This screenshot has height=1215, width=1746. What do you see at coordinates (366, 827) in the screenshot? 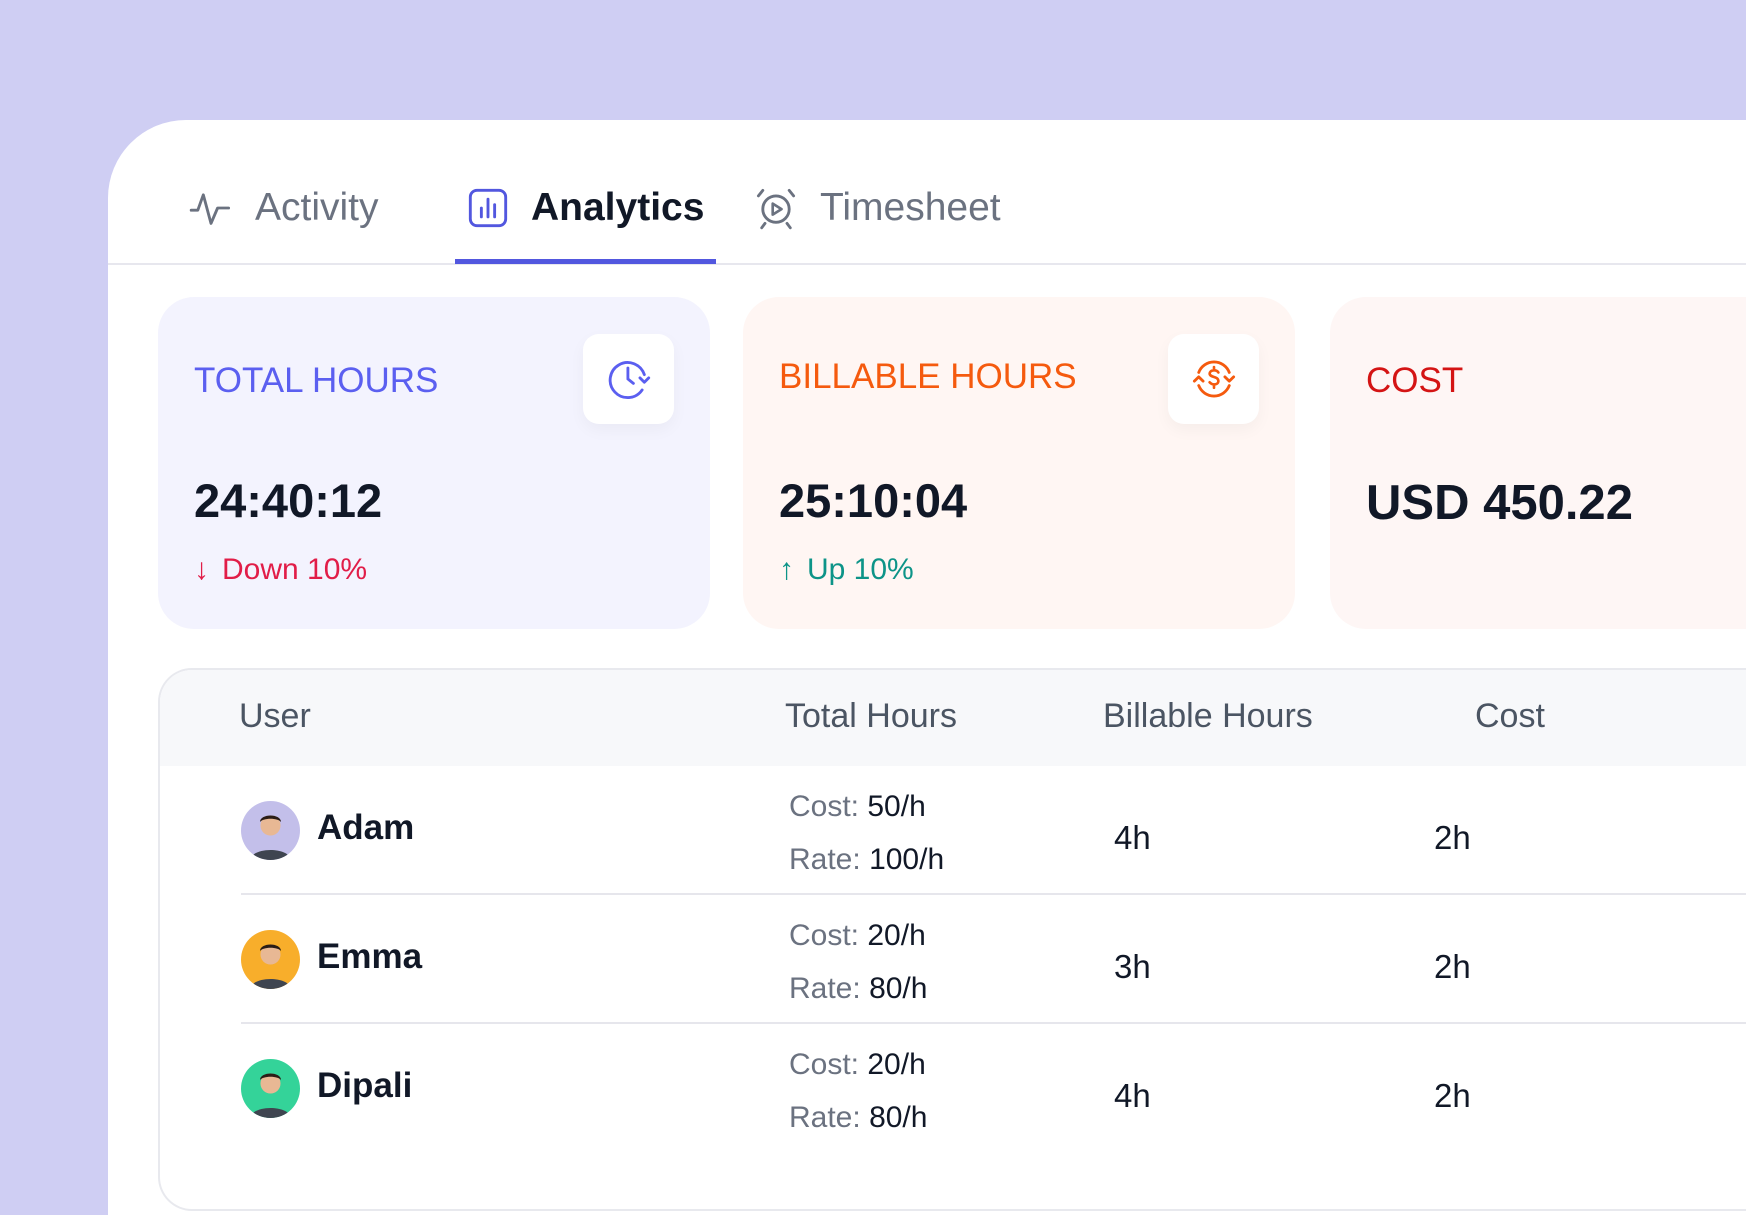
I see `user-name: Adam` at bounding box center [366, 827].